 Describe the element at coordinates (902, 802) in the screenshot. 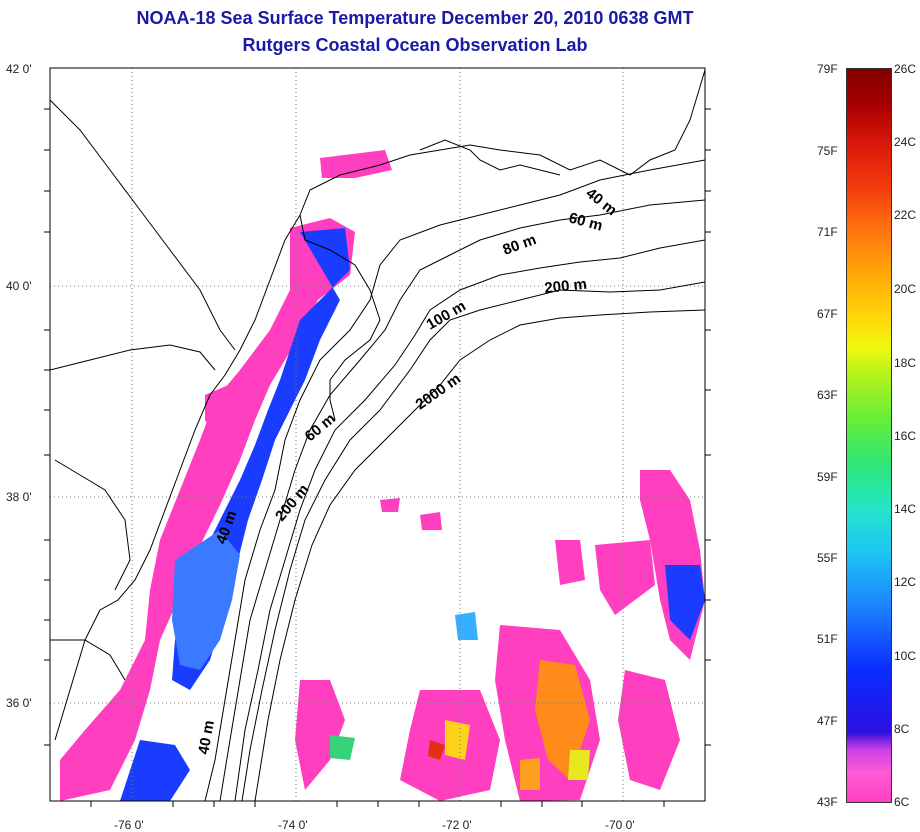

I see `colorbar-c-6: 6C` at that location.